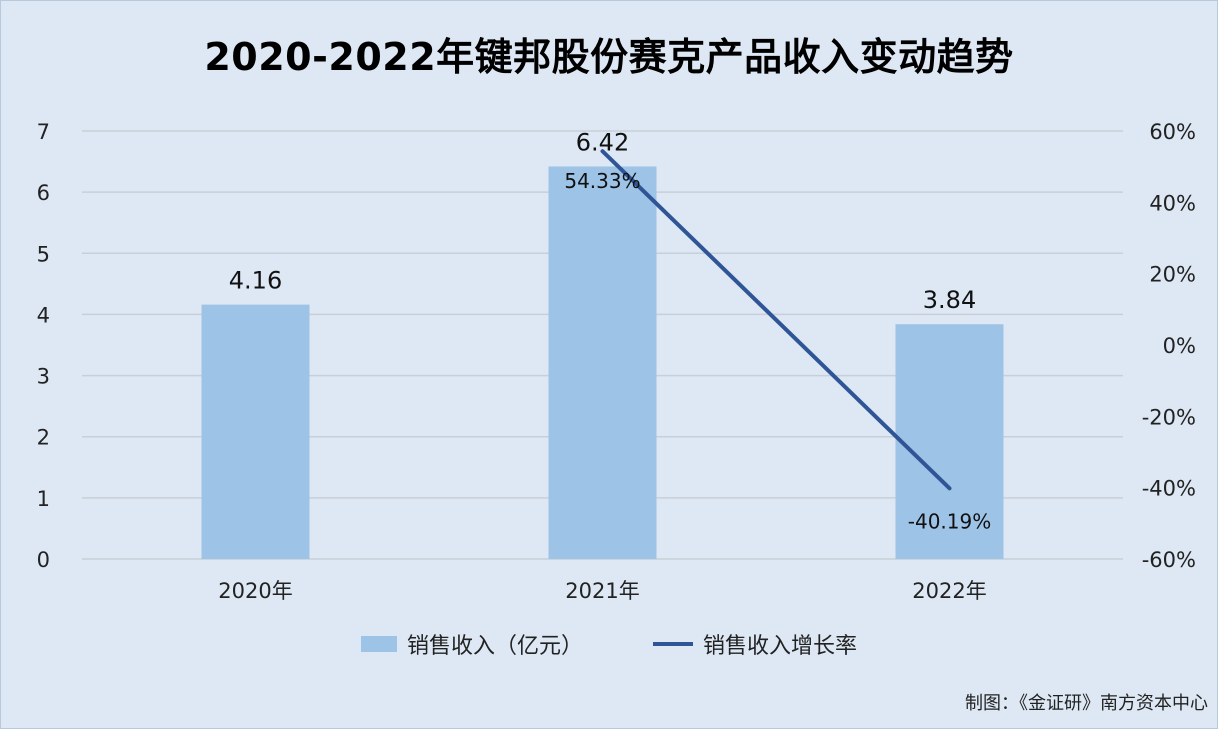 Image resolution: width=1218 pixels, height=729 pixels. I want to click on chart-title: 2020-2022年键邦股份赛克产品收入变动趋势, so click(609, 57).